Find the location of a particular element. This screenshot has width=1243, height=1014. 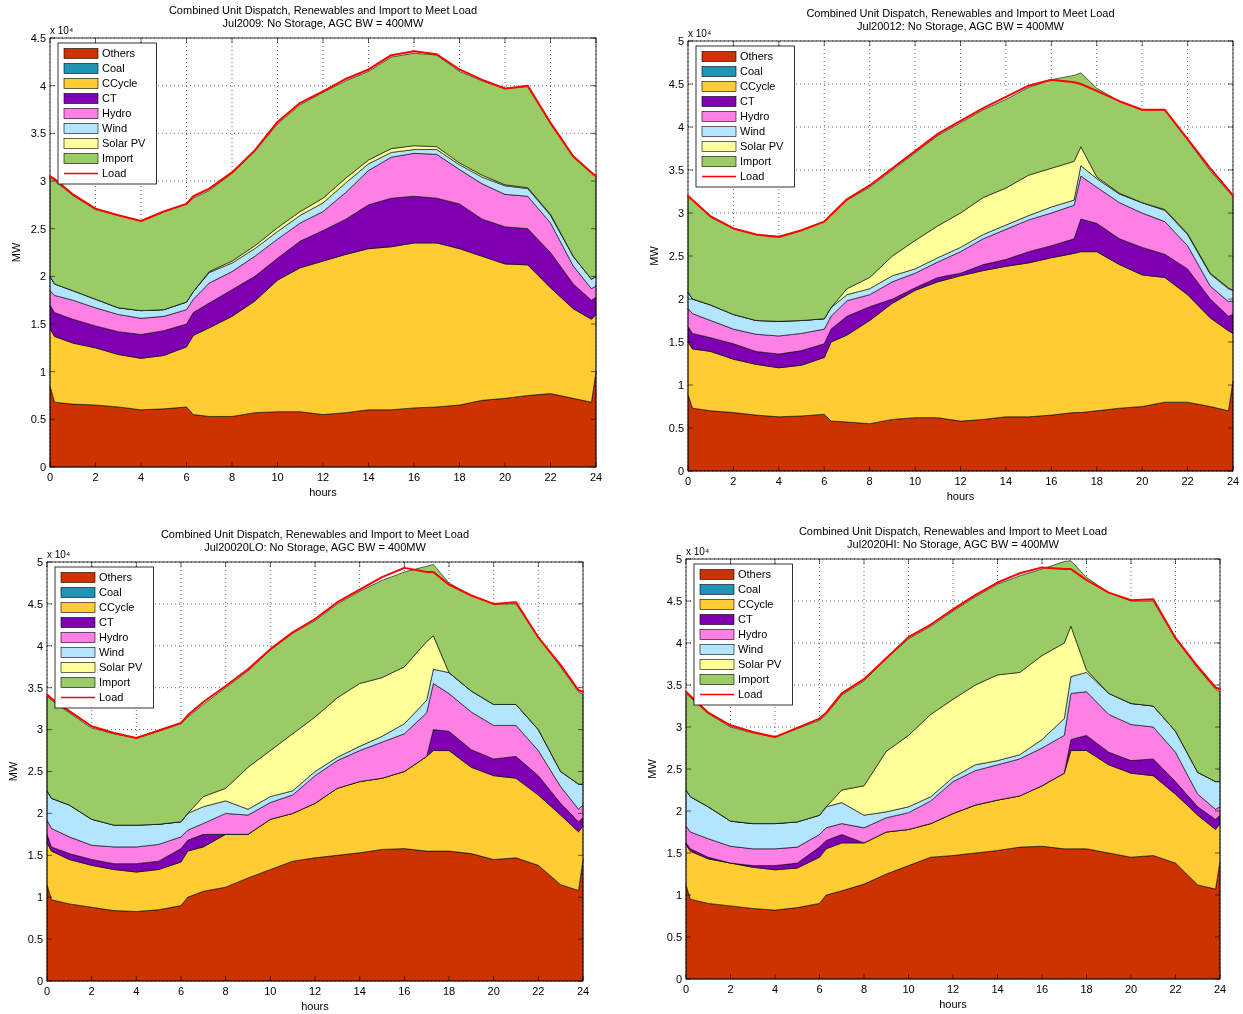

chart-subtitle: Jul20020LO: No Storage, AGC BW = 400MW is located at coordinates (315, 547).